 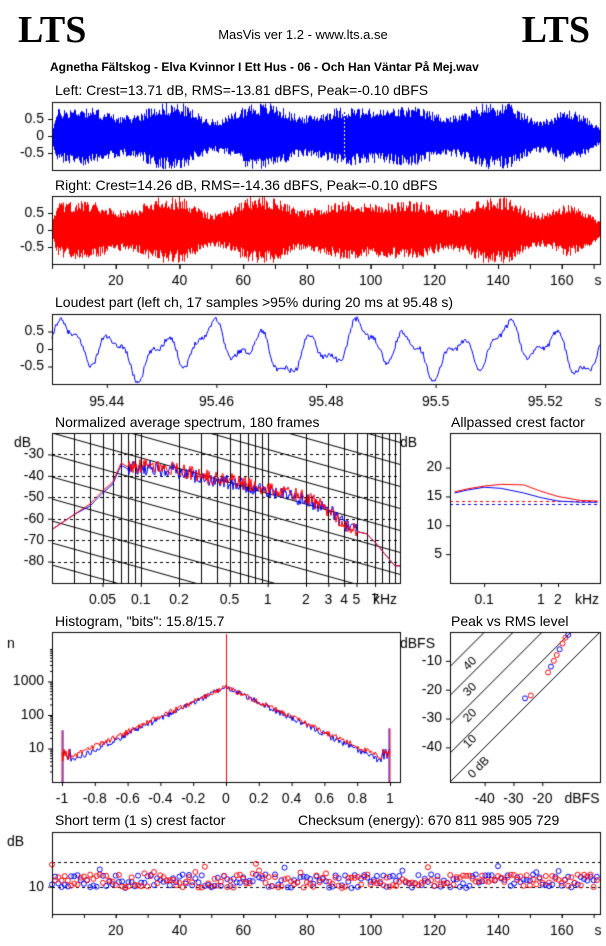 I want to click on spectrum-title: Normalized average spectrum, 180 frames, so click(x=187, y=422).